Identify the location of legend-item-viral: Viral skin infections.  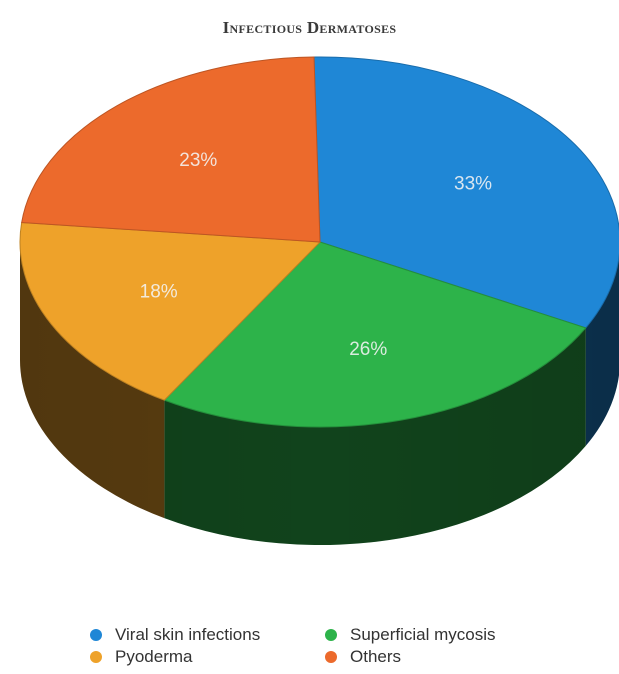
(207, 635).